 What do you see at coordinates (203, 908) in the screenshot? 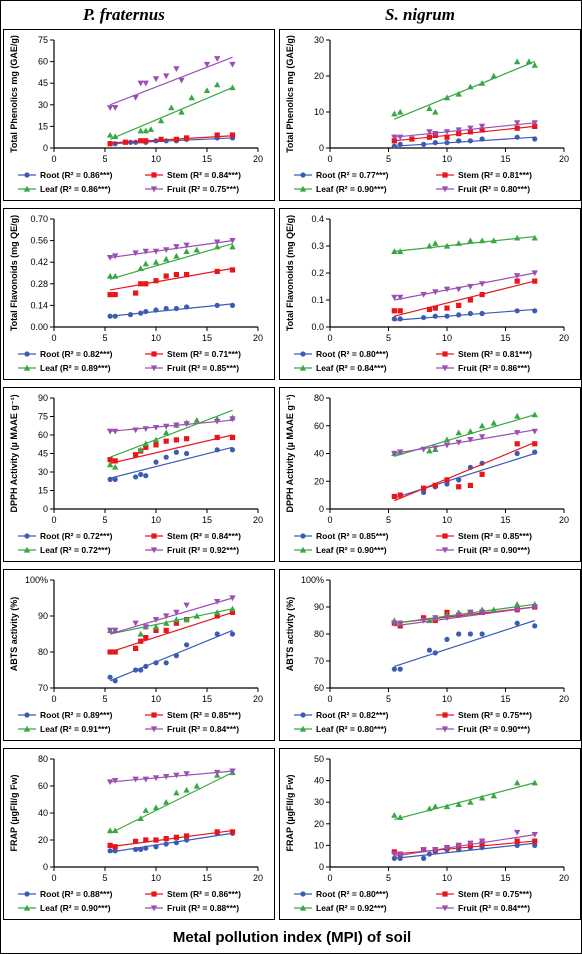
I see `legend-label-fruit: Fruit (R² = 0.88***)` at bounding box center [203, 908].